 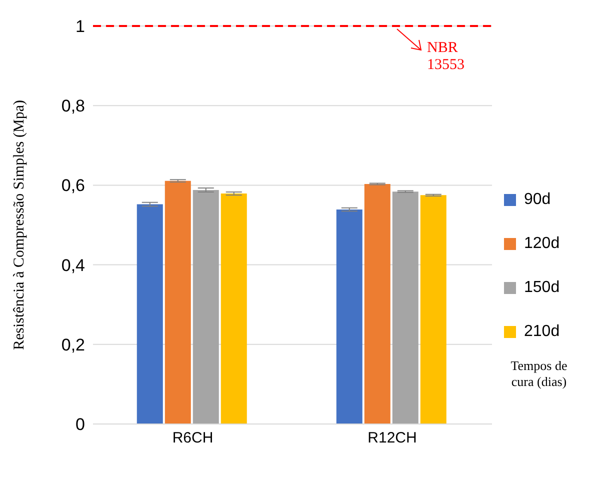 I want to click on x-tick-label: R12CH, so click(x=392, y=438).